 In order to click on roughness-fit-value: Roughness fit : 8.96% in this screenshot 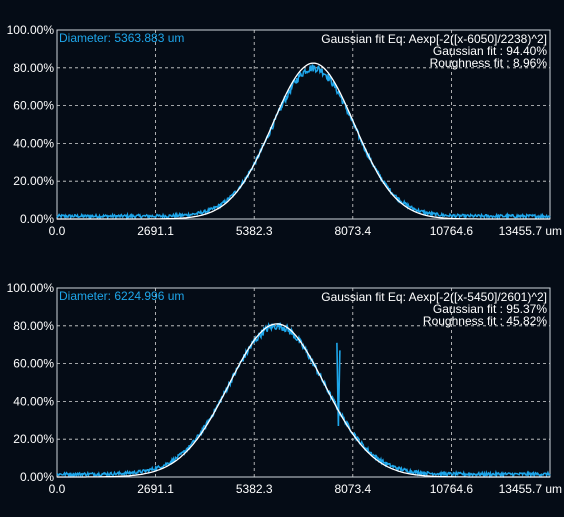, I will do `click(489, 63)`.